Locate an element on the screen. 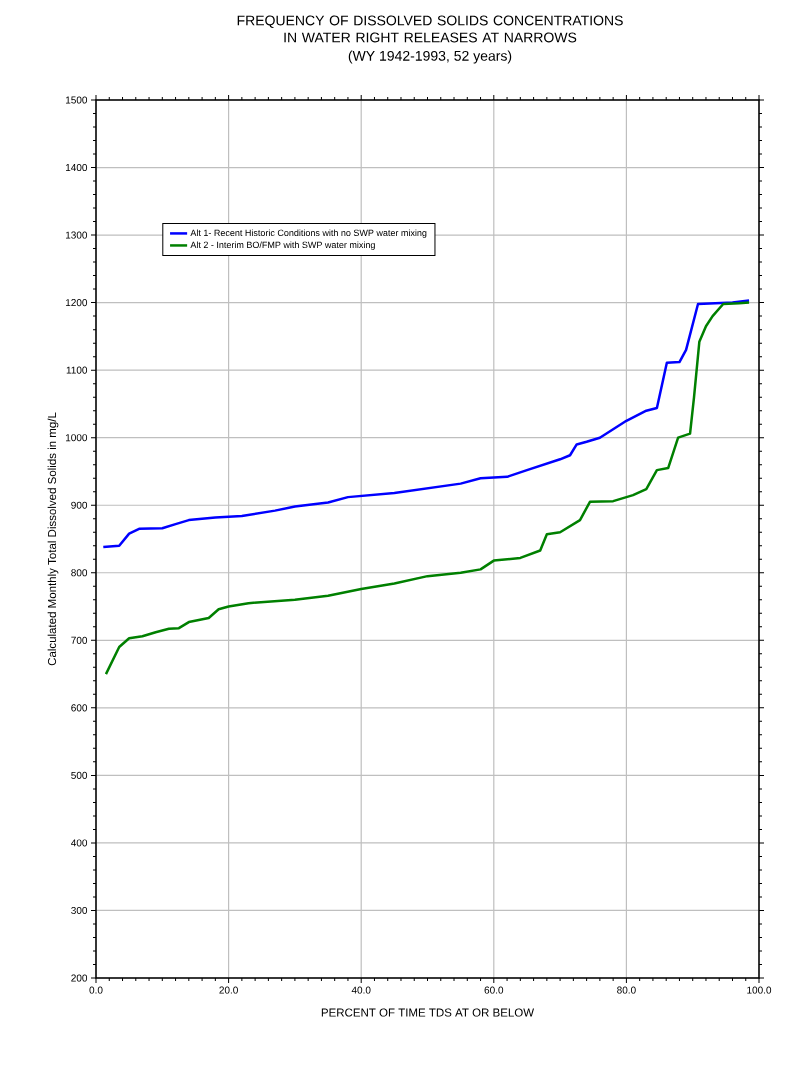 Image resolution: width=796 pixels, height=1069 pixels. y-tick-label: 1400 is located at coordinates (76, 168).